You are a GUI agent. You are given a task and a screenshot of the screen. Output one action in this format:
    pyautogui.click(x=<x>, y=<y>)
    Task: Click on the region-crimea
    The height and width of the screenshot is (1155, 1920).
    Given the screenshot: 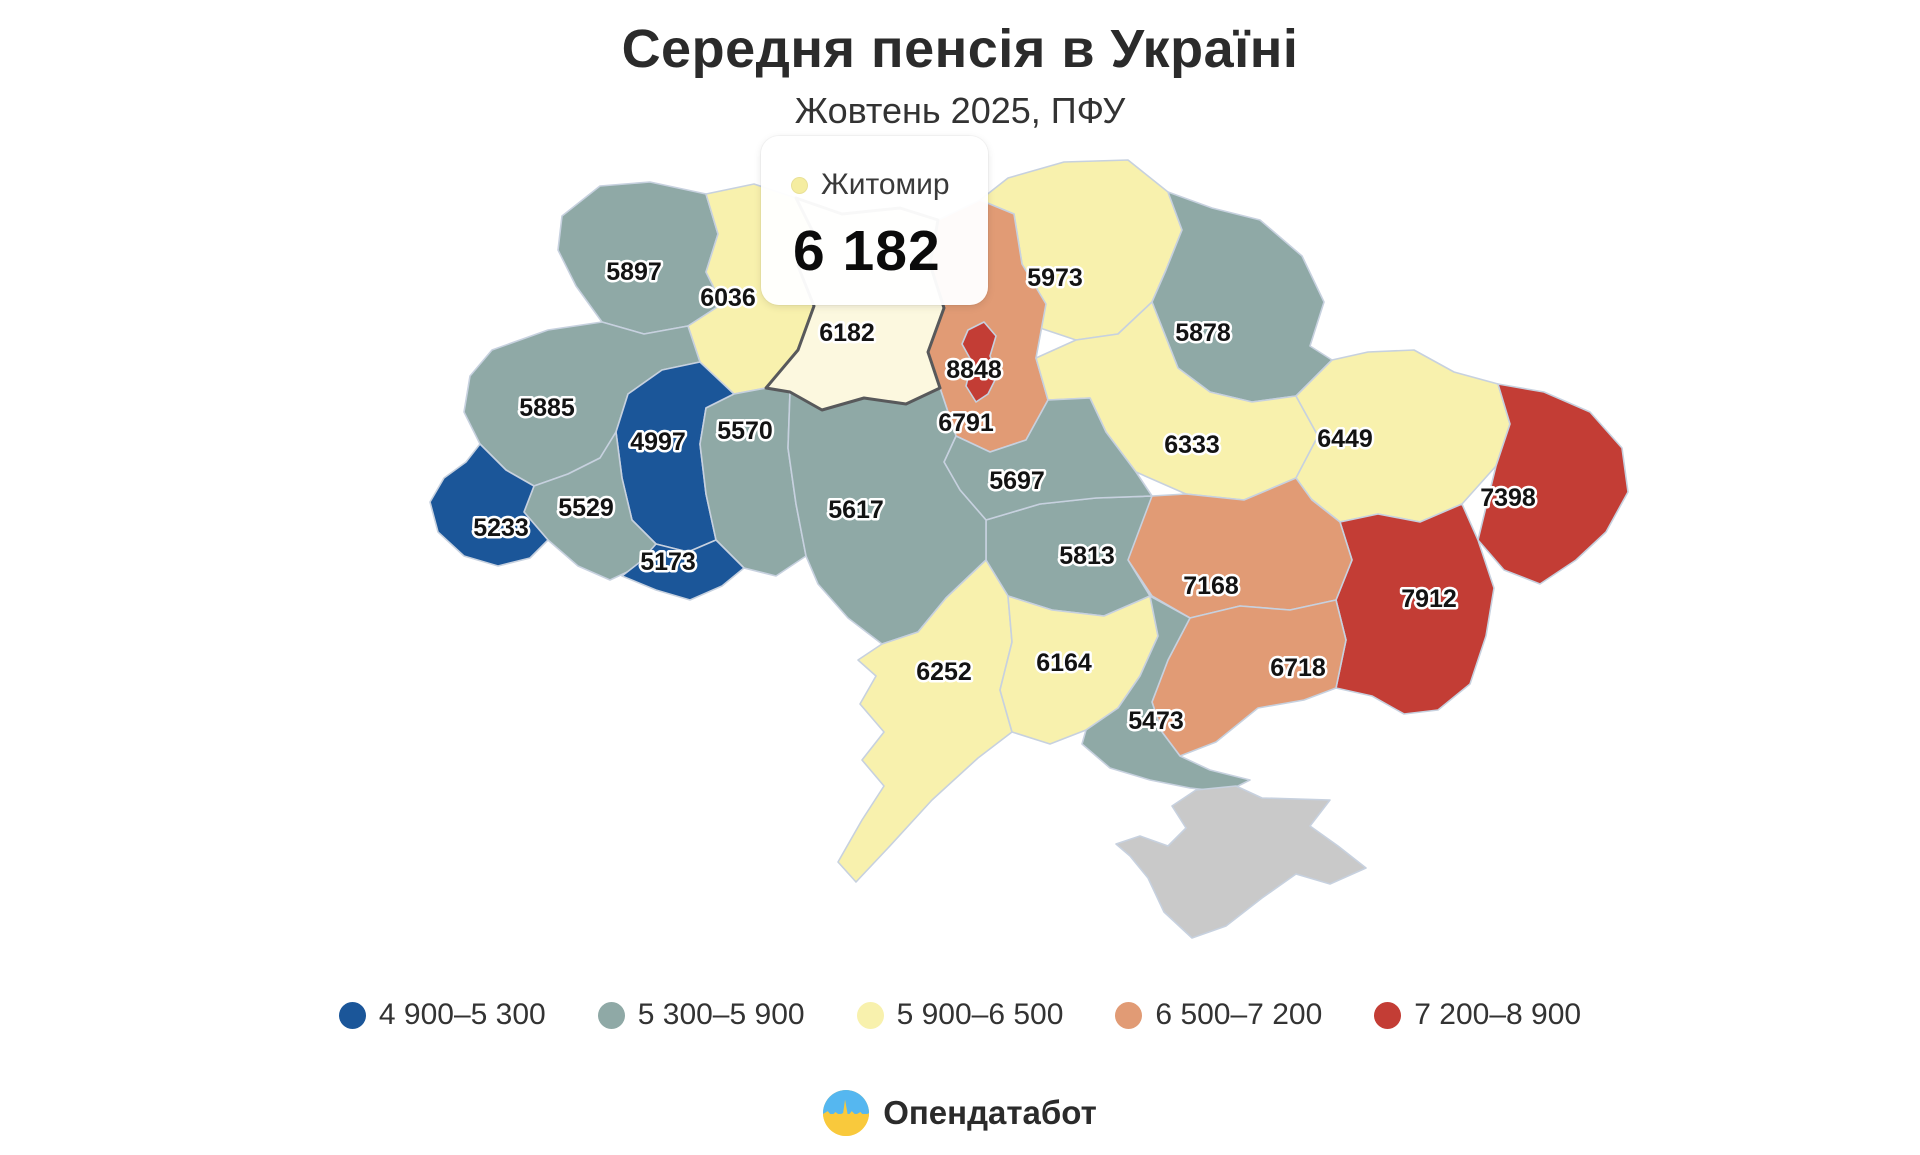 What is the action you would take?
    pyautogui.click(x=1241, y=862)
    